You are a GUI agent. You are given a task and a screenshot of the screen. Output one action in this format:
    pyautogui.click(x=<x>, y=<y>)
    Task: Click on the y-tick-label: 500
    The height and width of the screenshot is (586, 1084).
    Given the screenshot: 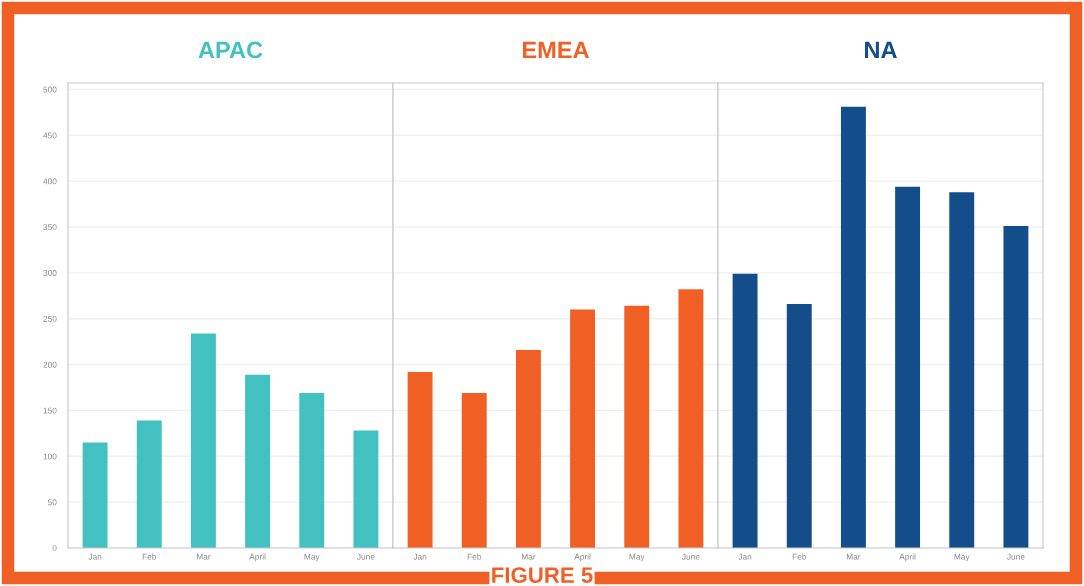 What is the action you would take?
    pyautogui.click(x=50, y=89)
    